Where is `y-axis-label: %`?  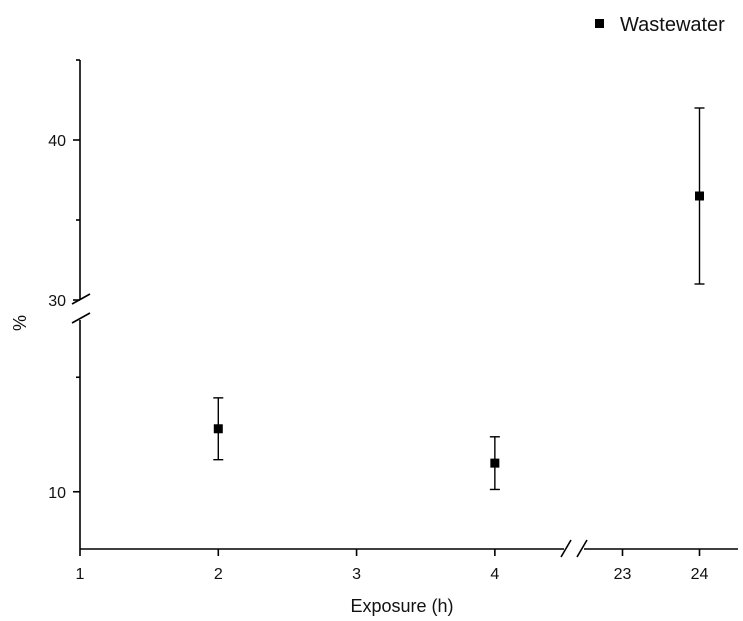 y-axis-label: % is located at coordinates (20, 323).